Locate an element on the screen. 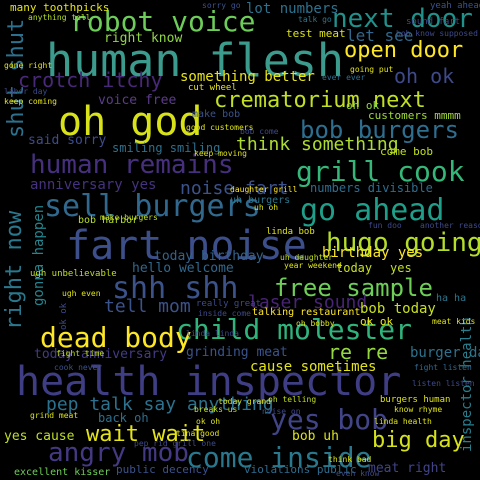 Image resolution: width=480 pixels, height=480 pixels. word-oh-god: oh god is located at coordinates (130, 122).